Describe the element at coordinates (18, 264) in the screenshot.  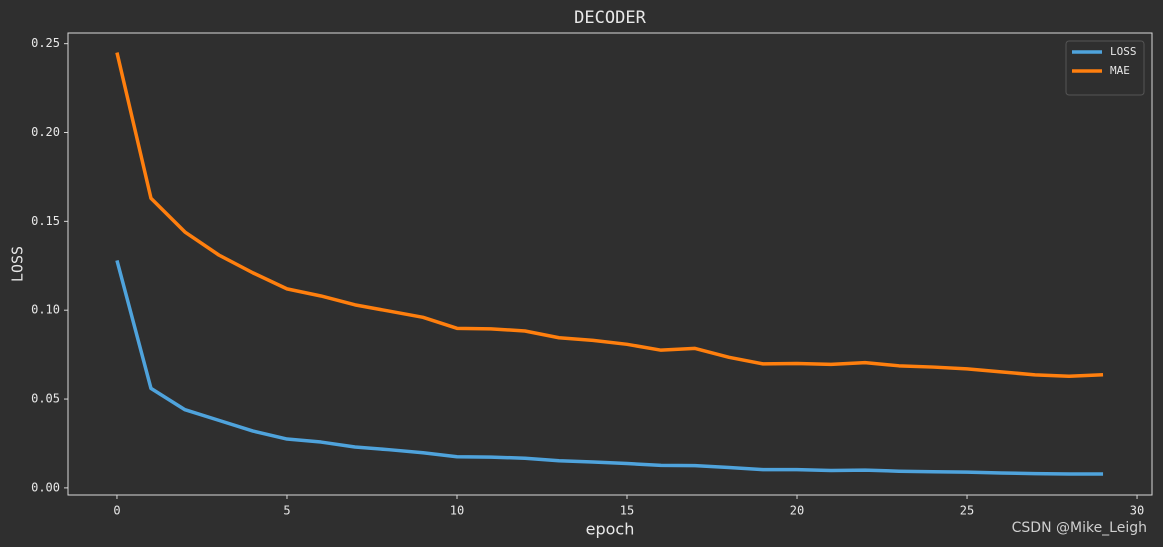
I see `y-axis-label: LOSS` at that location.